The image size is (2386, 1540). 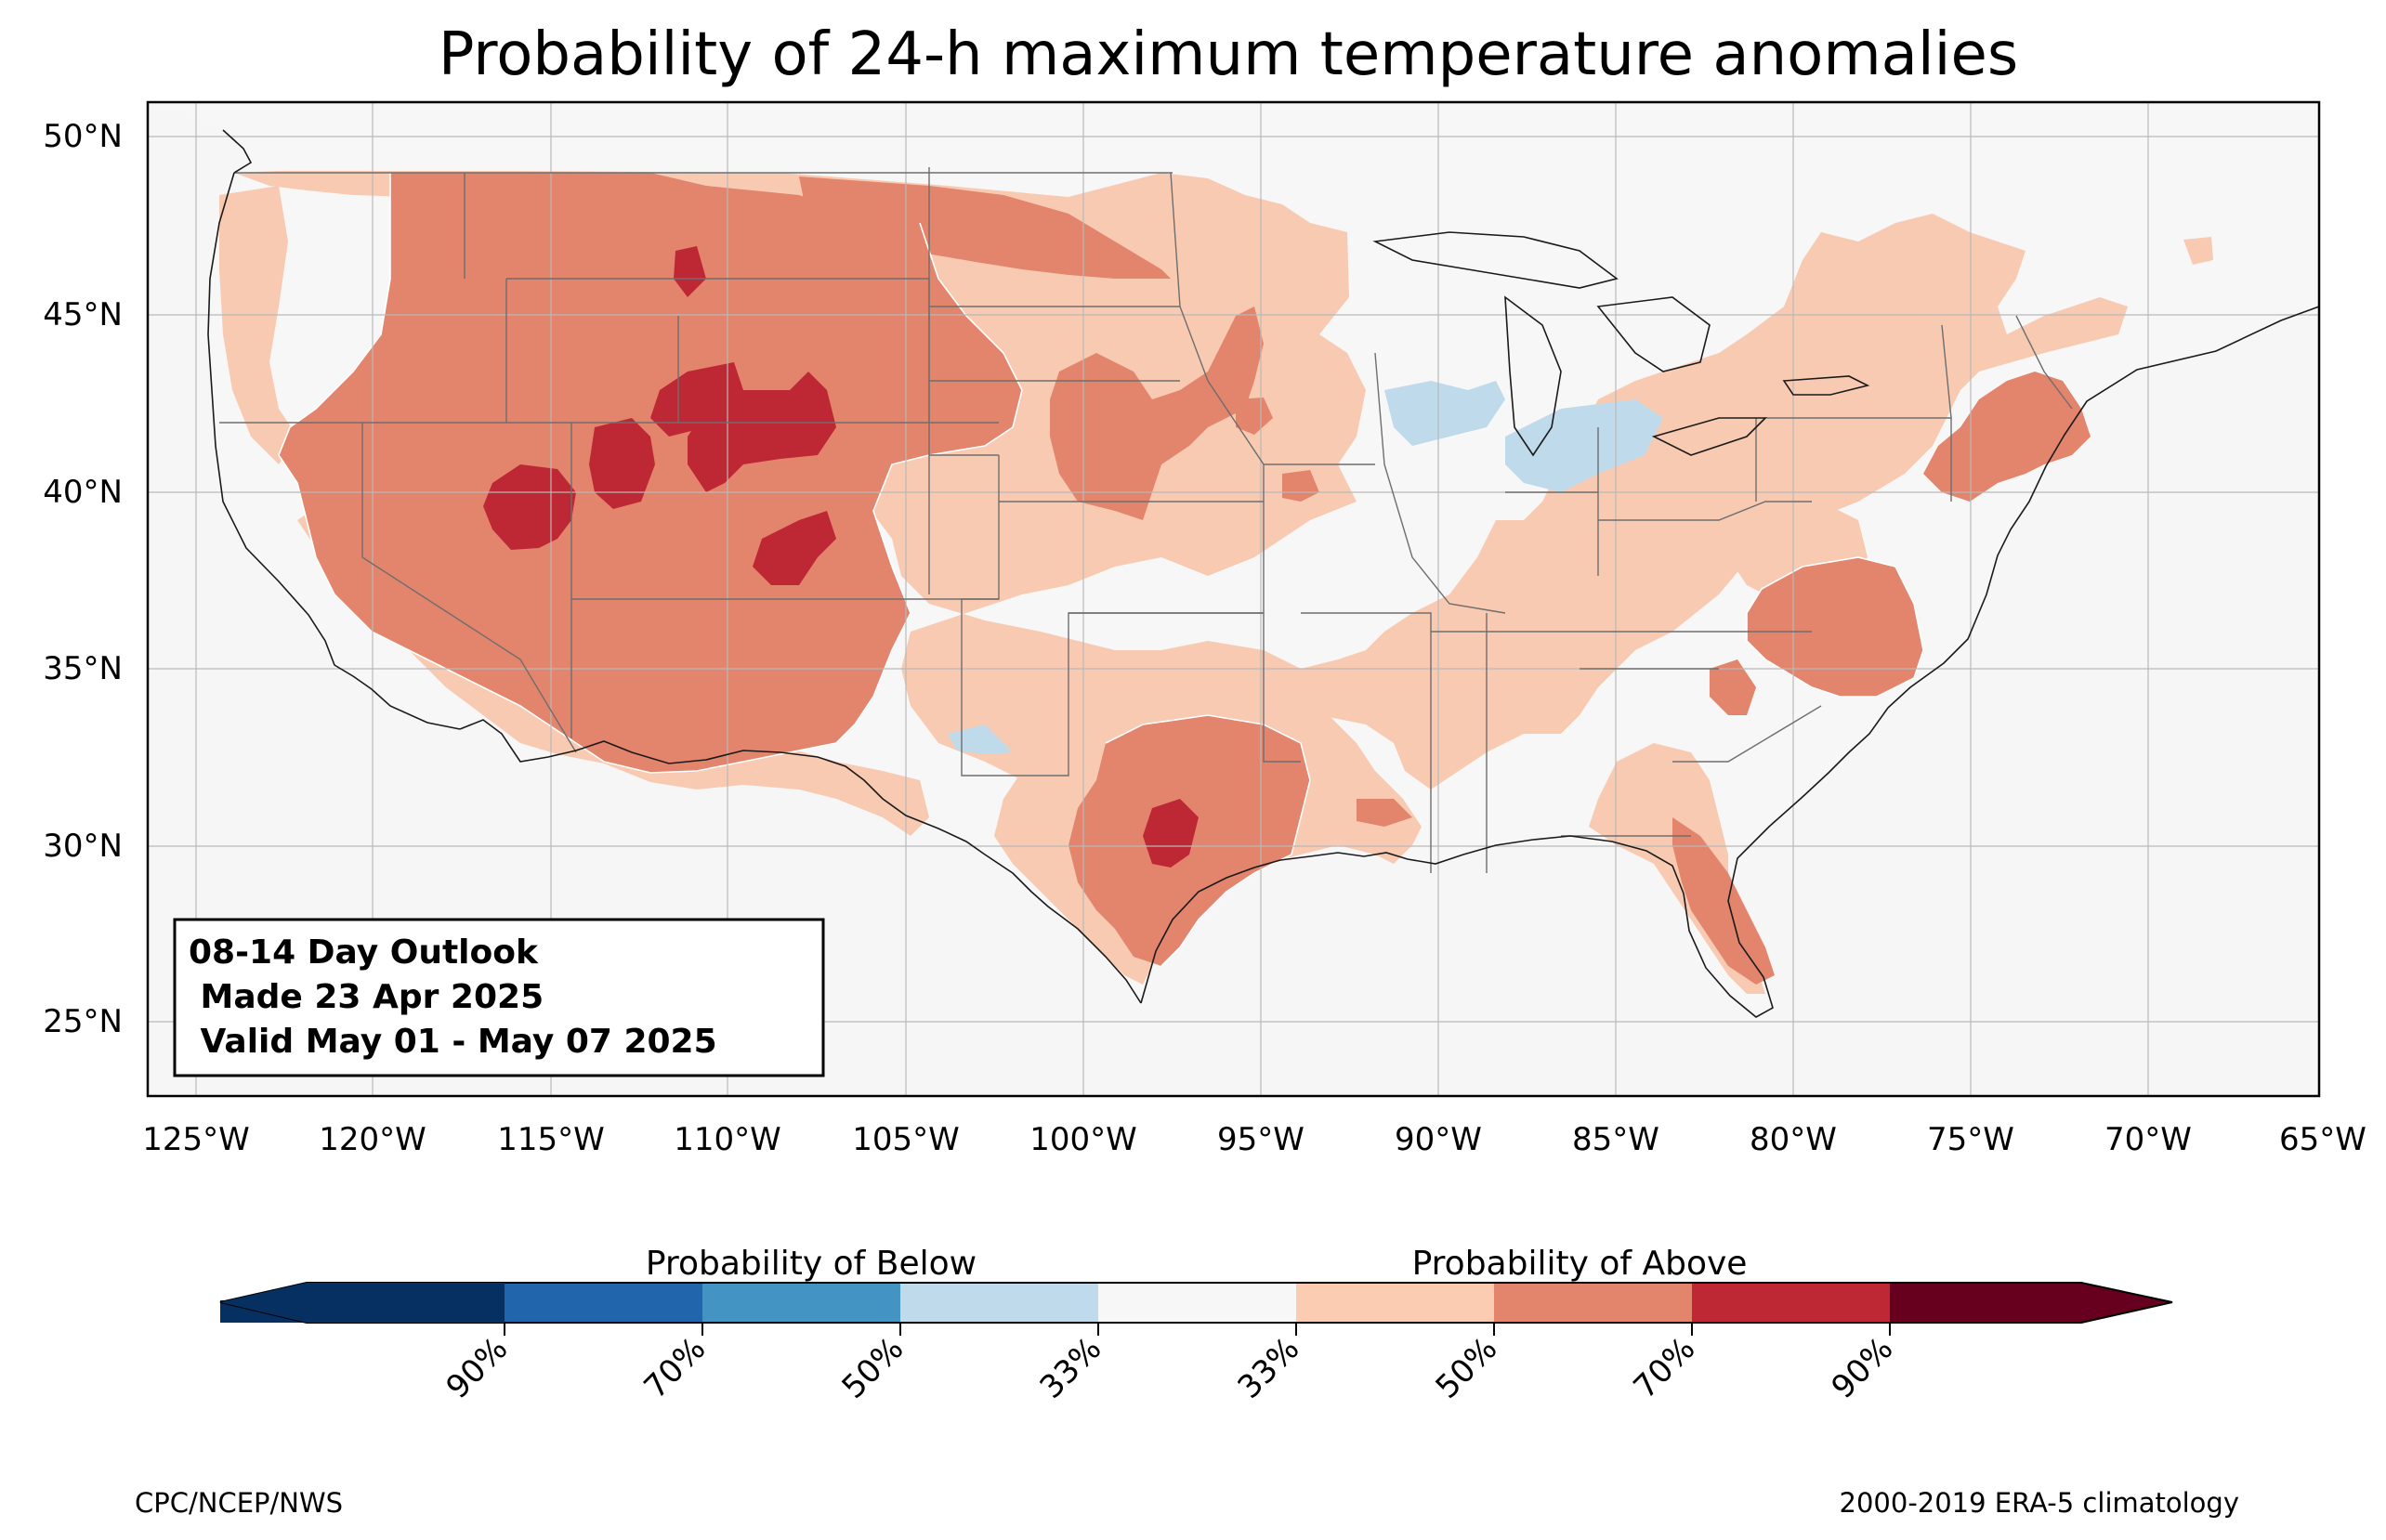 What do you see at coordinates (811, 1264) in the screenshot?
I see `colorbar-below-label: Probability of Below` at bounding box center [811, 1264].